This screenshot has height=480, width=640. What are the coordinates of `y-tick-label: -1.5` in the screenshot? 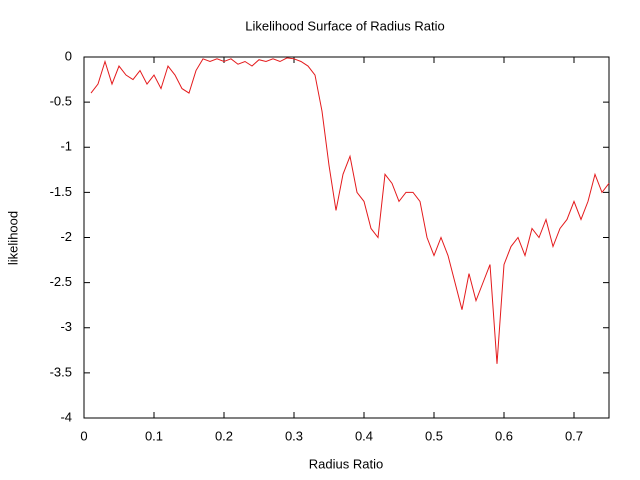 It's located at (61, 191).